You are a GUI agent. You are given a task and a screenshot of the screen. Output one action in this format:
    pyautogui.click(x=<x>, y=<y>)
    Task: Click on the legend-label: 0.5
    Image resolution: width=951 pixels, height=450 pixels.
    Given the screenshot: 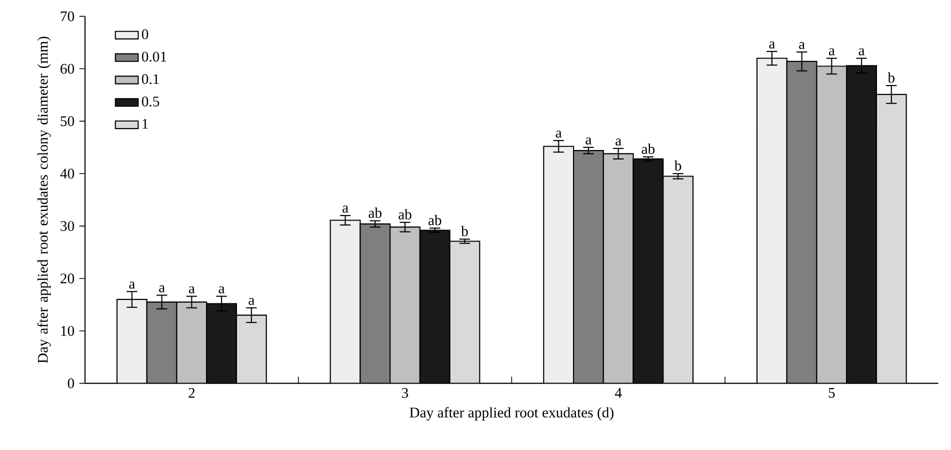 What is the action you would take?
    pyautogui.click(x=151, y=101)
    